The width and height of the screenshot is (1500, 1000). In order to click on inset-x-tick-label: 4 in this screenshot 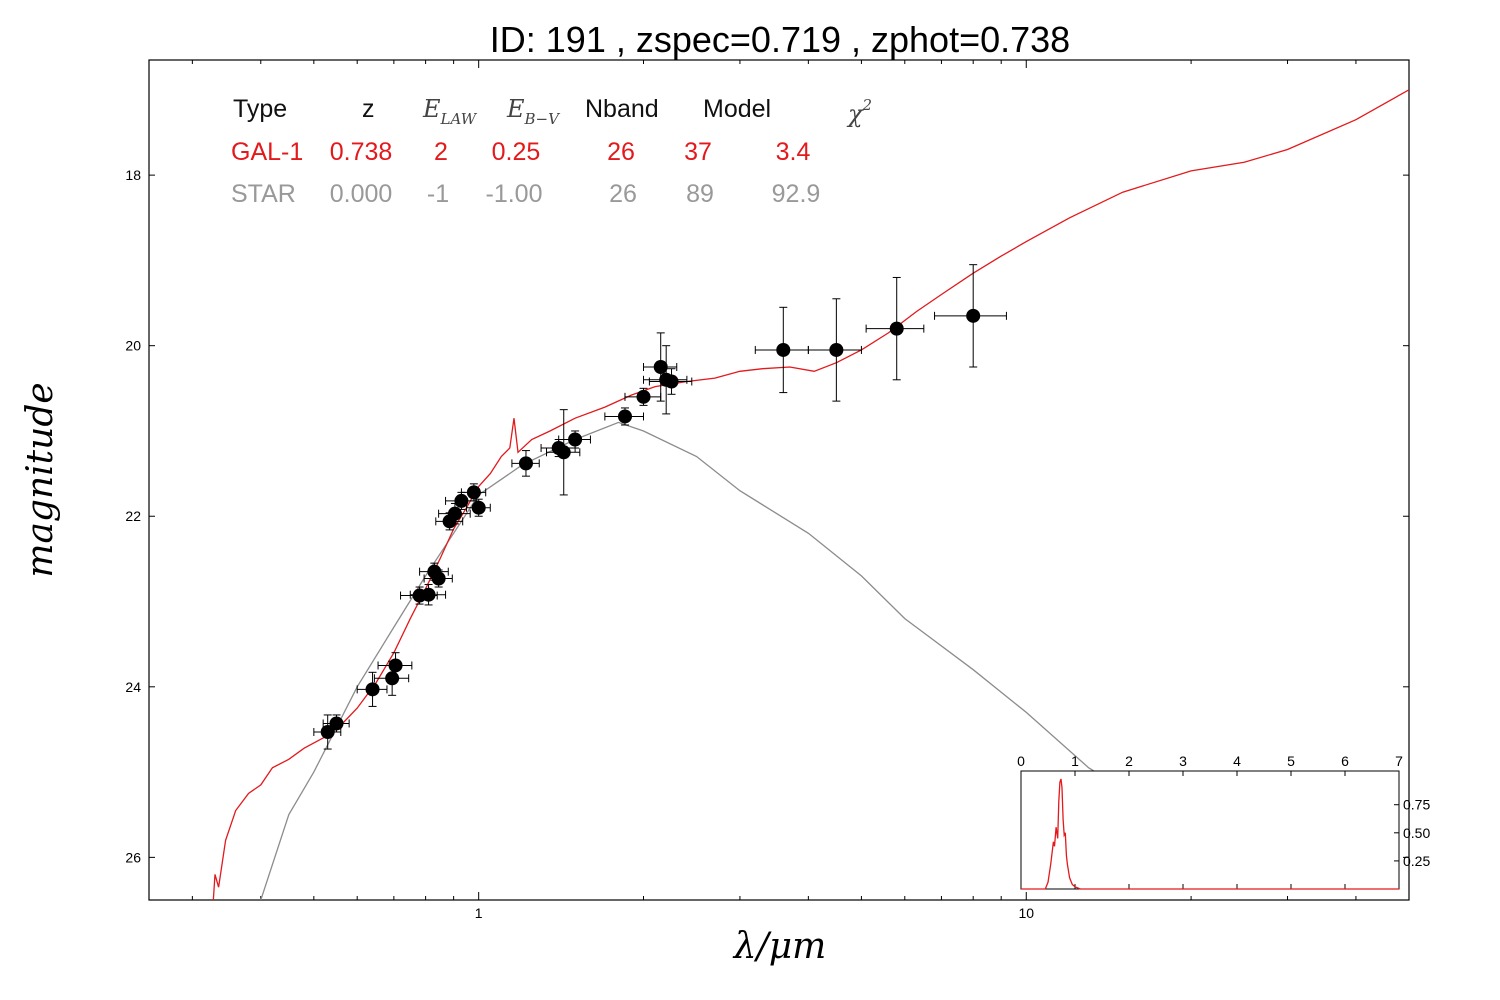, I will do `click(1237, 761)`.